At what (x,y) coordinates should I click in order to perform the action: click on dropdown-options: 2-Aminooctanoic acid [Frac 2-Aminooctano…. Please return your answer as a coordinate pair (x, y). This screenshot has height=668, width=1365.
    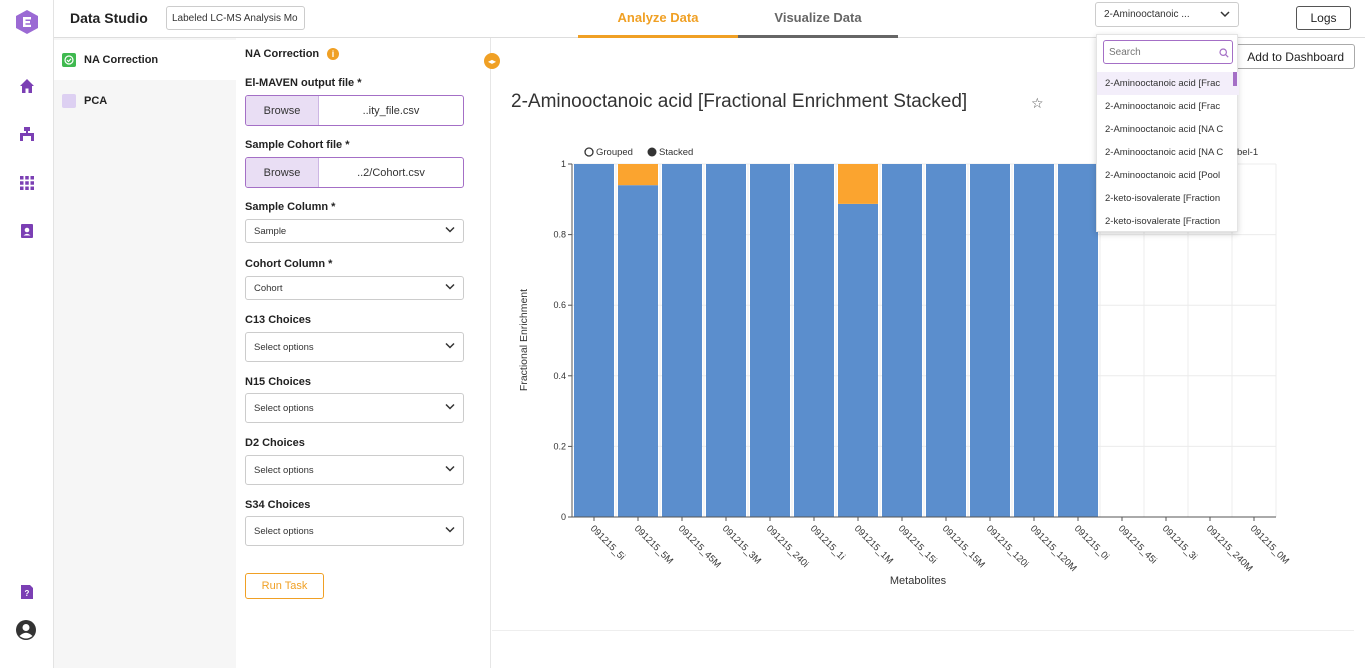
    Looking at the image, I should click on (1168, 152).